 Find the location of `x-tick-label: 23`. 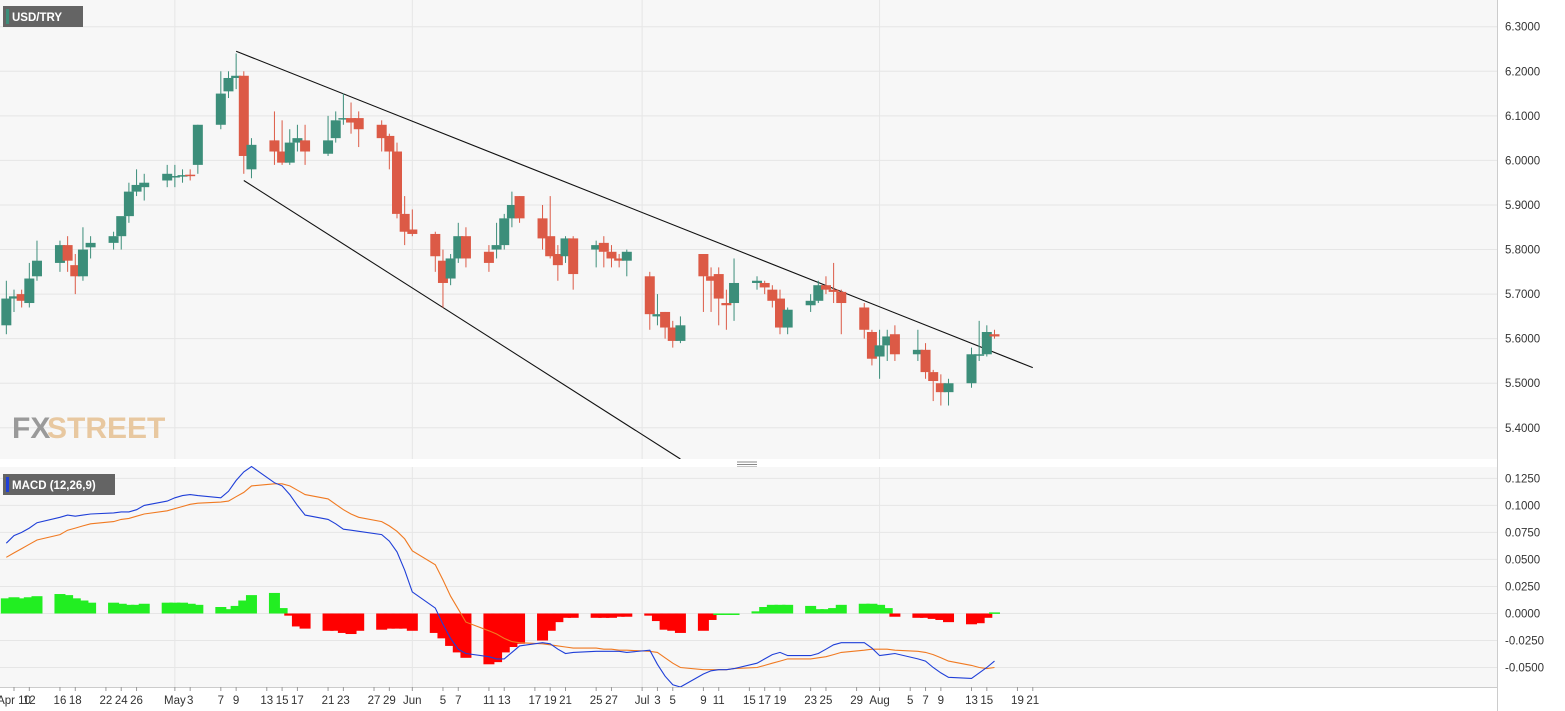

x-tick-label: 23 is located at coordinates (343, 701).